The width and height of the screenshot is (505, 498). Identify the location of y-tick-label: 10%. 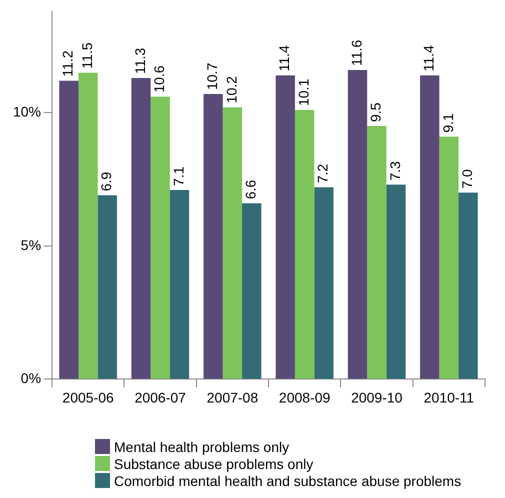
(27, 112).